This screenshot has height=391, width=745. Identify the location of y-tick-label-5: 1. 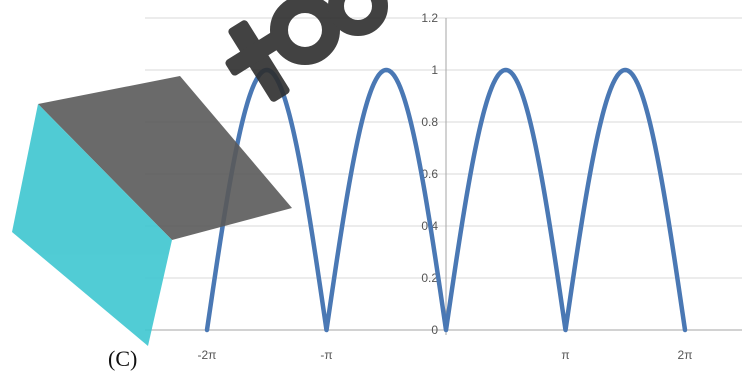
(434, 70).